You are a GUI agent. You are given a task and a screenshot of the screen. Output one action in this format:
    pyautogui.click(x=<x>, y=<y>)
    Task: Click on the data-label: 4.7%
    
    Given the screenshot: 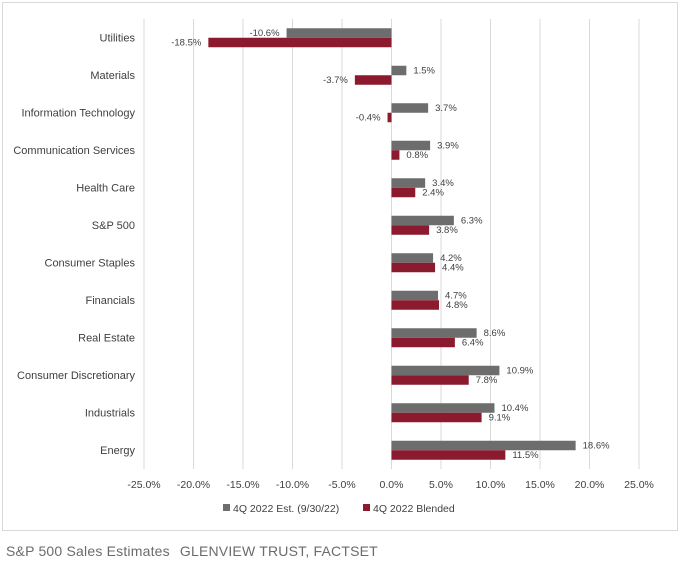 What is the action you would take?
    pyautogui.click(x=456, y=295)
    